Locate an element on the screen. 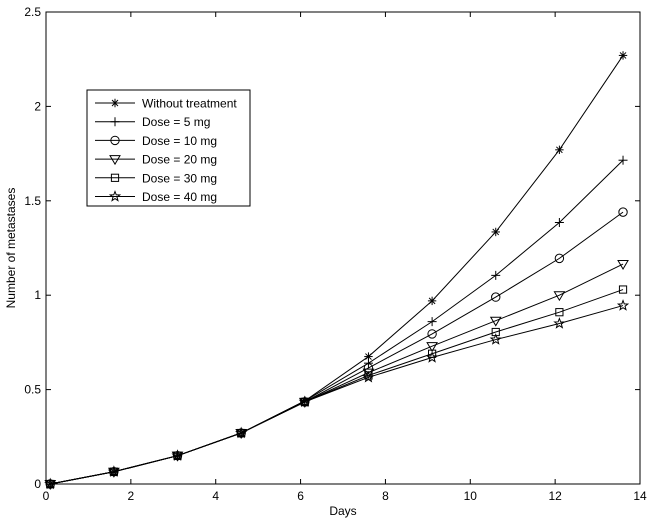 The height and width of the screenshot is (522, 654). y-tick-label: 1 is located at coordinates (37, 295).